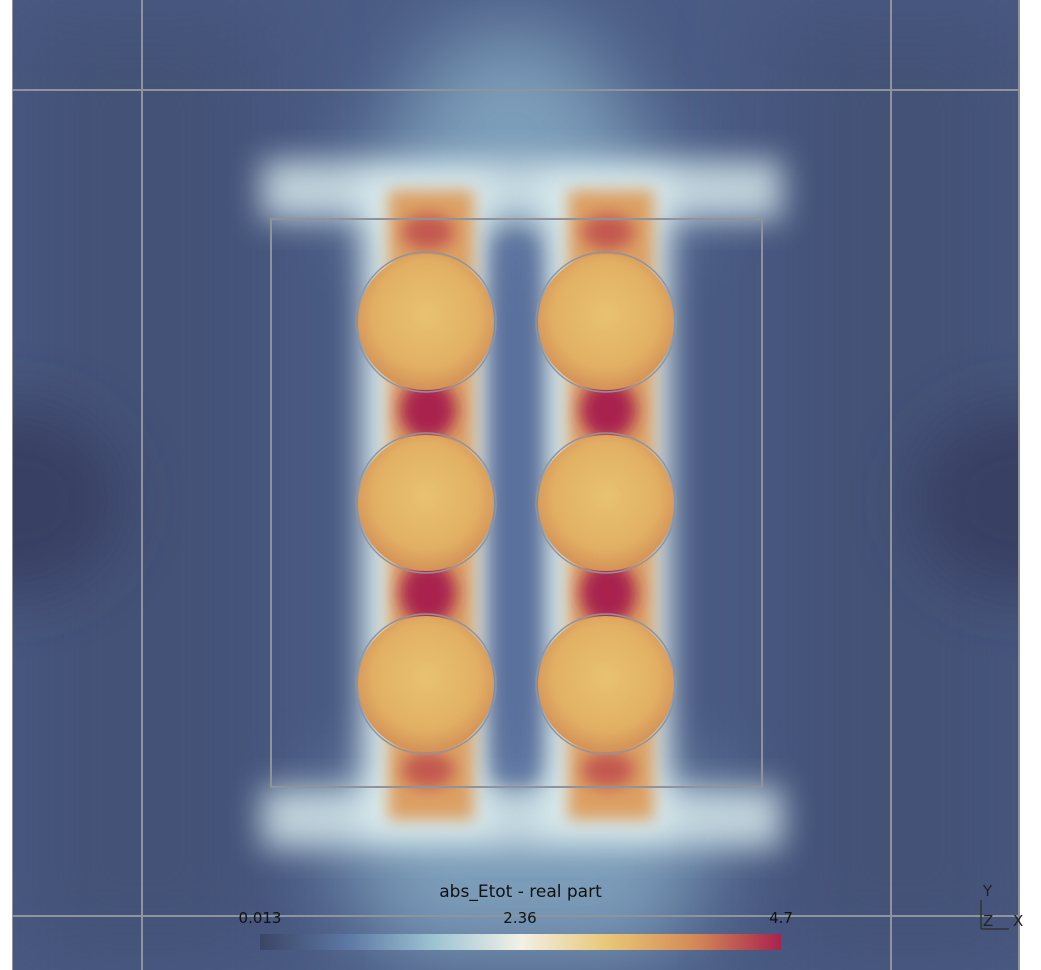 The height and width of the screenshot is (970, 1041). What do you see at coordinates (520, 918) in the screenshot?
I see `colorbar-mid-label: 2.36` at bounding box center [520, 918].